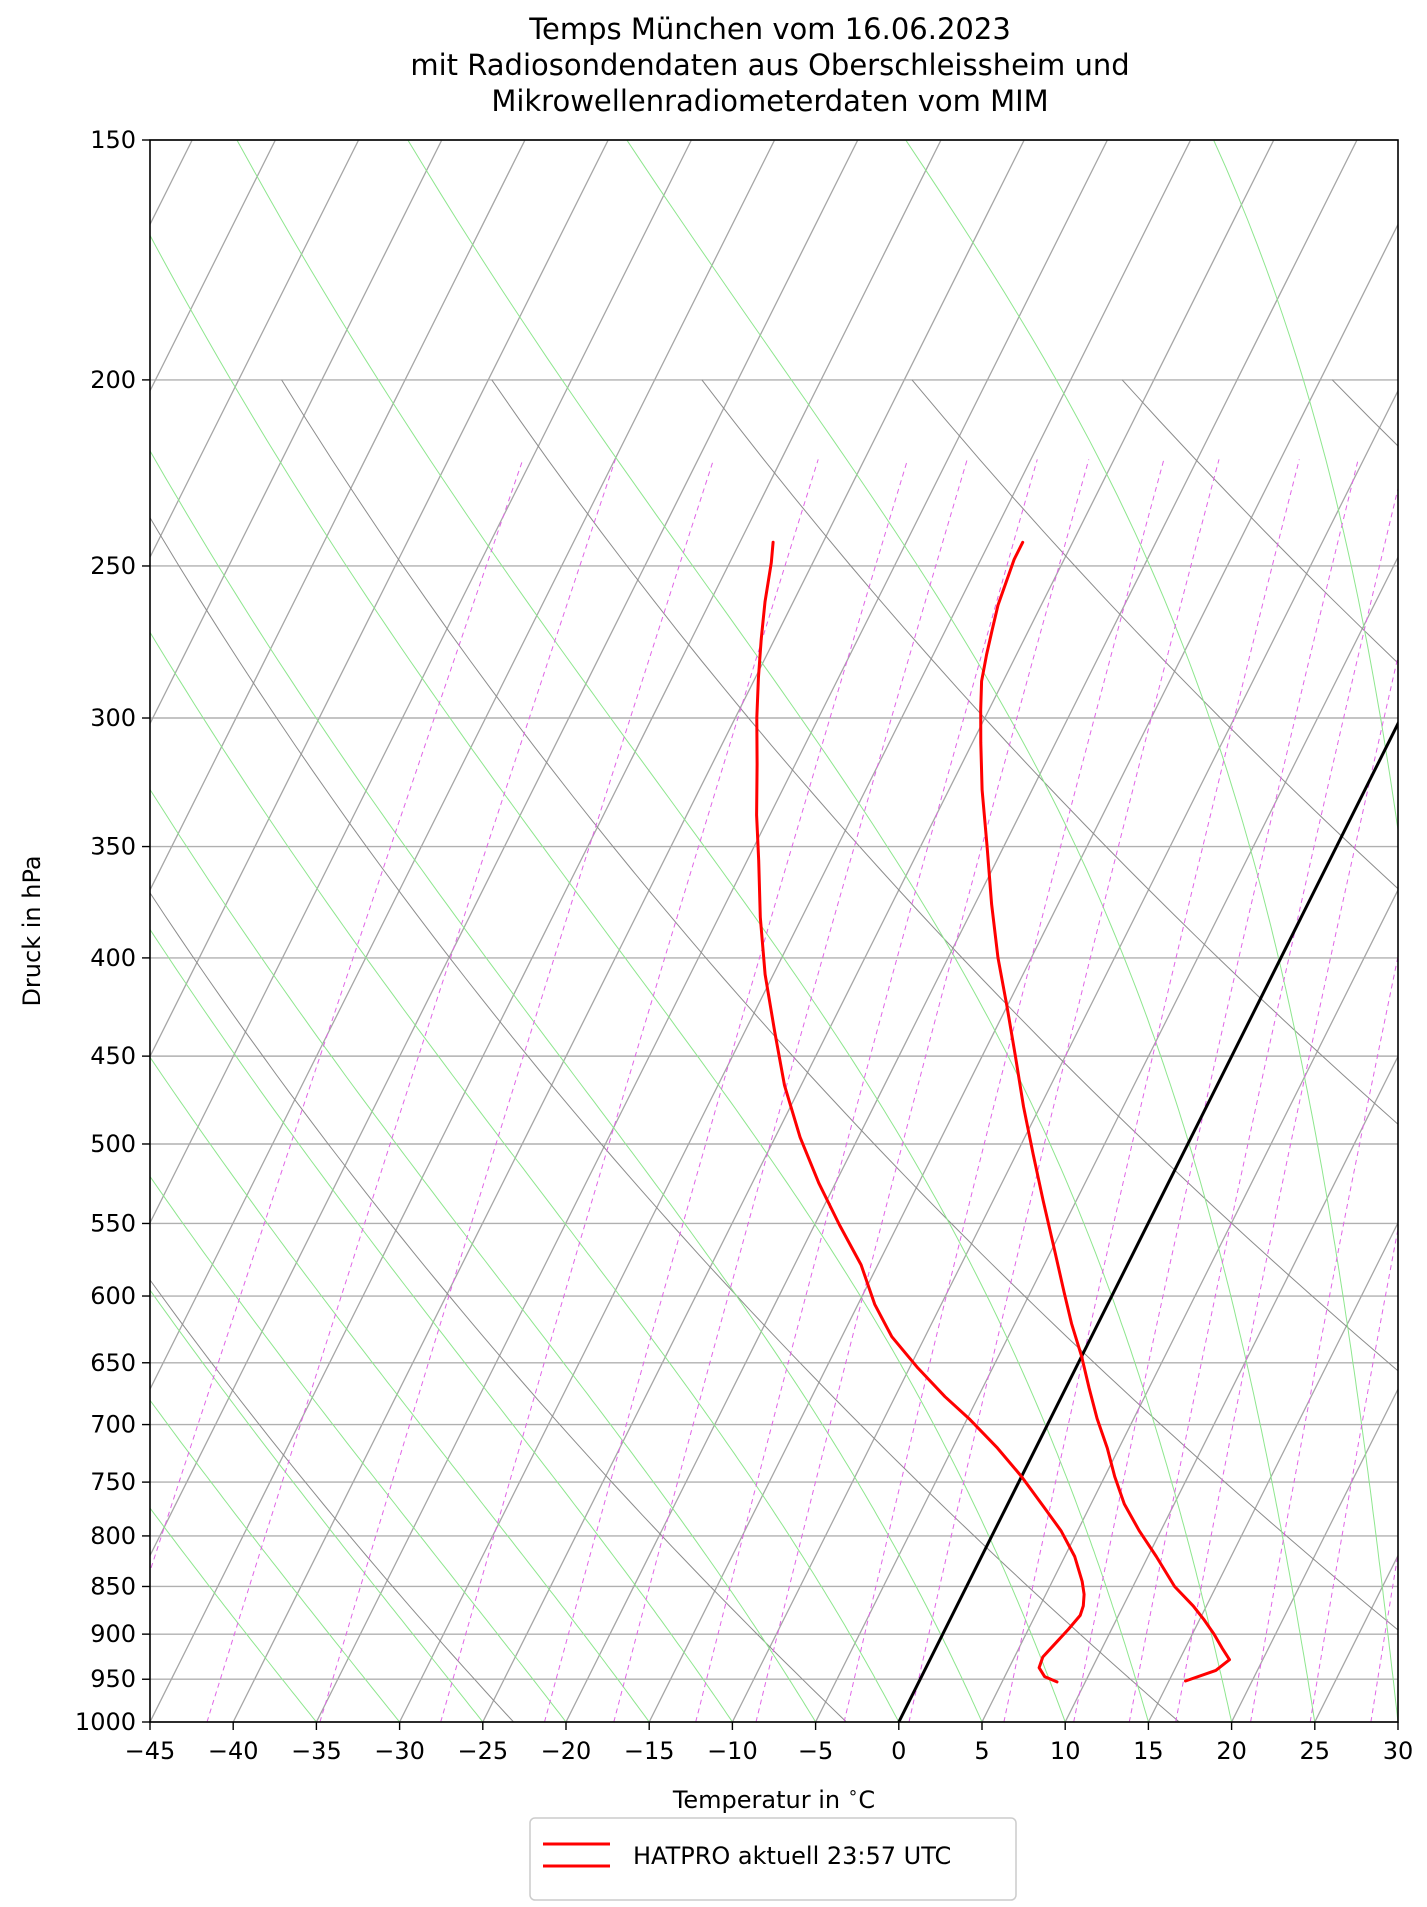 The height and width of the screenshot is (1907, 1427). Describe the element at coordinates (773, 1798) in the screenshot. I see `x-axis-label: Temperatur in ∘C` at that location.